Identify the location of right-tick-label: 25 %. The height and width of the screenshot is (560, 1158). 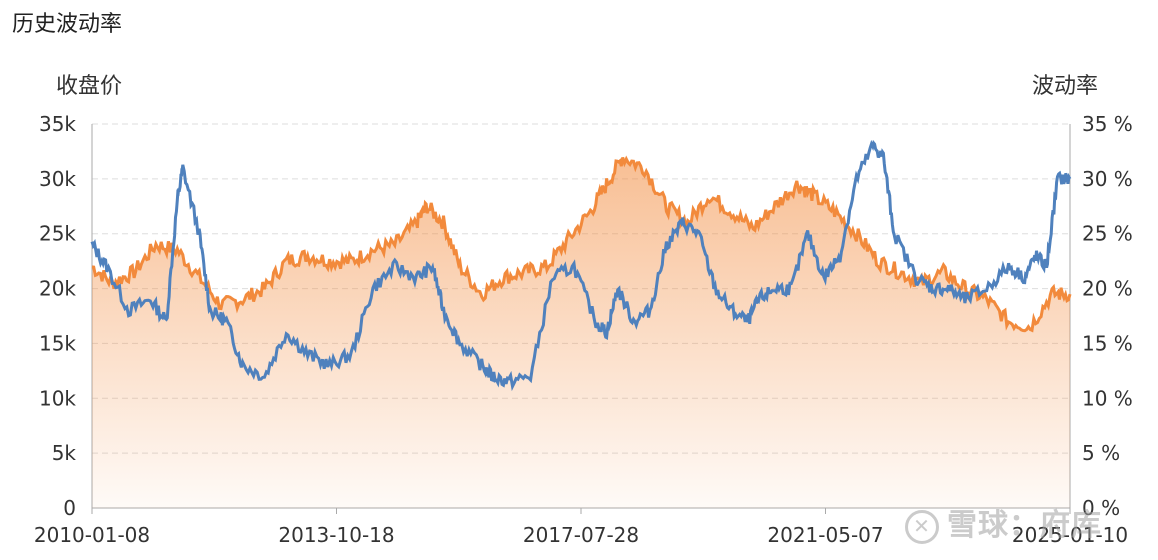
(1107, 234).